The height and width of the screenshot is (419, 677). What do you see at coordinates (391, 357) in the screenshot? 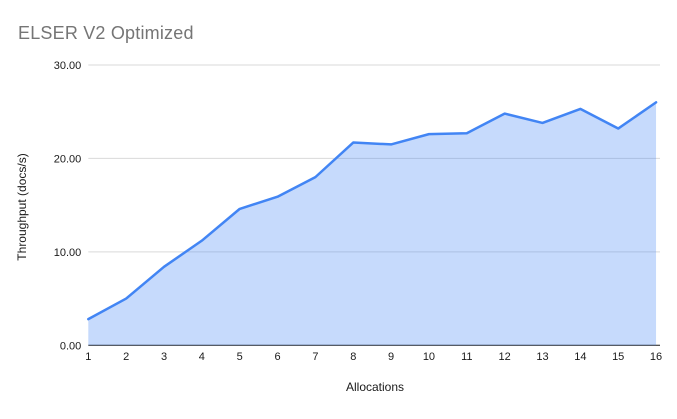
I see `x-tick-label: 9` at bounding box center [391, 357].